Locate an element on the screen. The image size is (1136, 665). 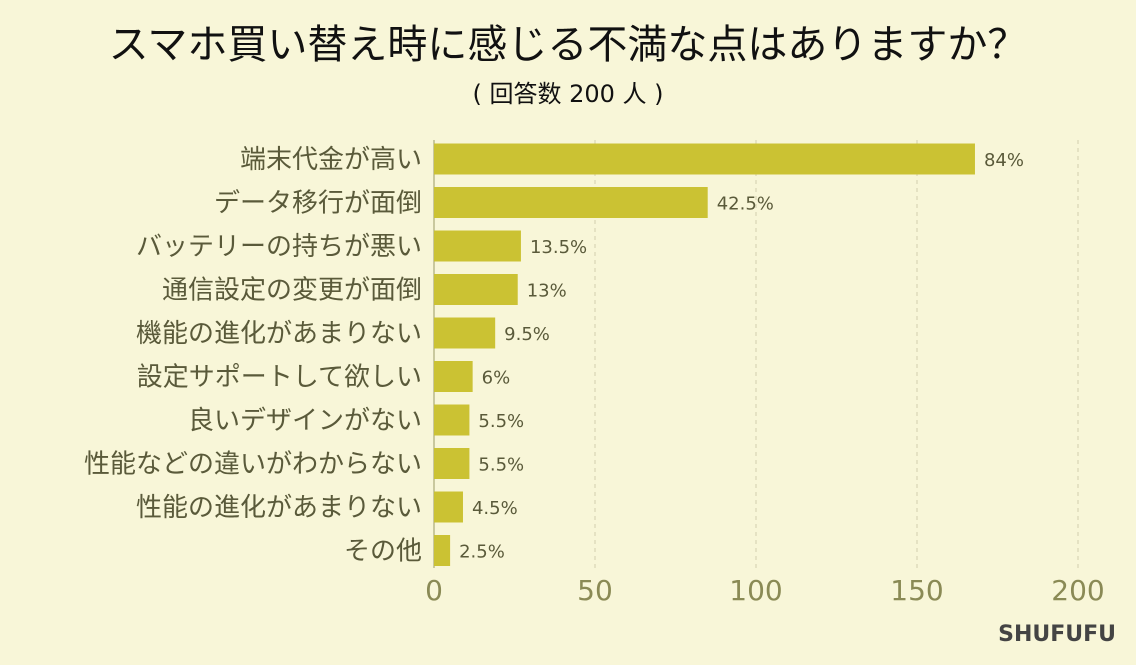
category-label: 機能の進化があまりない is located at coordinates (279, 334).